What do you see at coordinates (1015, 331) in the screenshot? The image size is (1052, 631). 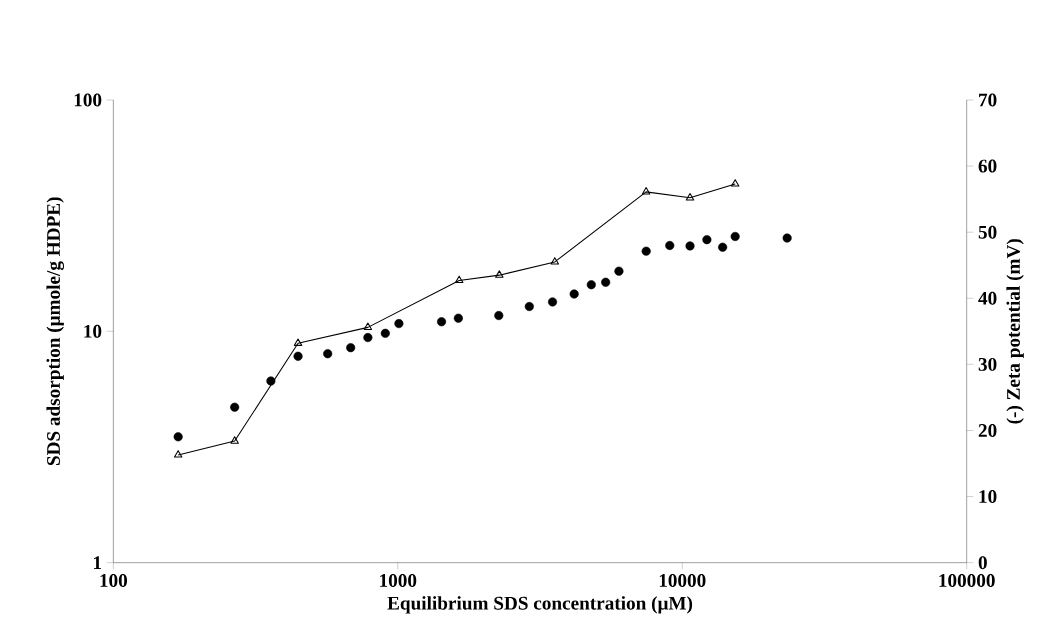 I see `y2-axis-title: (-) Zeta potential (mV)` at bounding box center [1015, 331].